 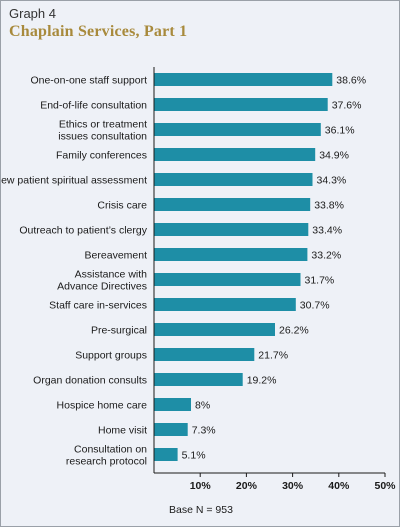 What do you see at coordinates (201, 486) in the screenshot?
I see `x-tick-label: 10%` at bounding box center [201, 486].